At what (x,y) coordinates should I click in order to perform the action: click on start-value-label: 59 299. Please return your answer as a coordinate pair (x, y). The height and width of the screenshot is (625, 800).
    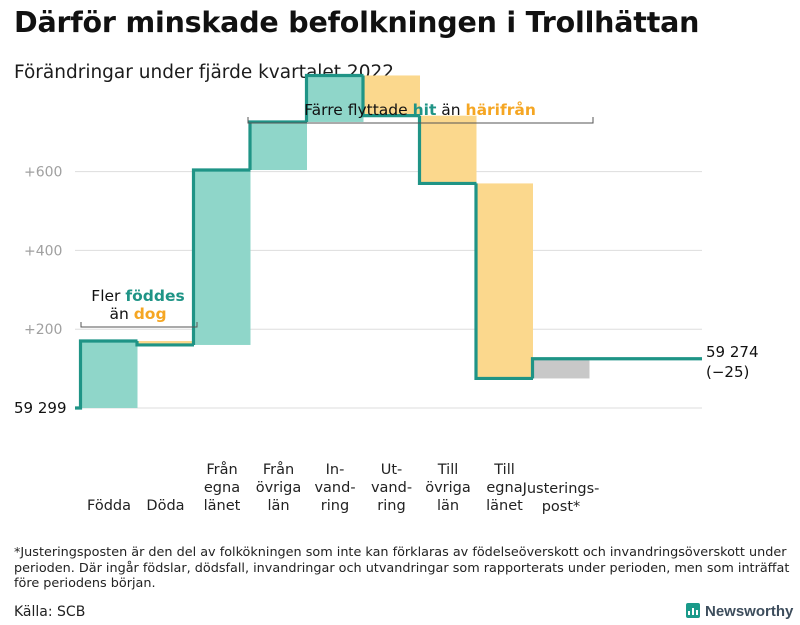
    Looking at the image, I should click on (40, 408).